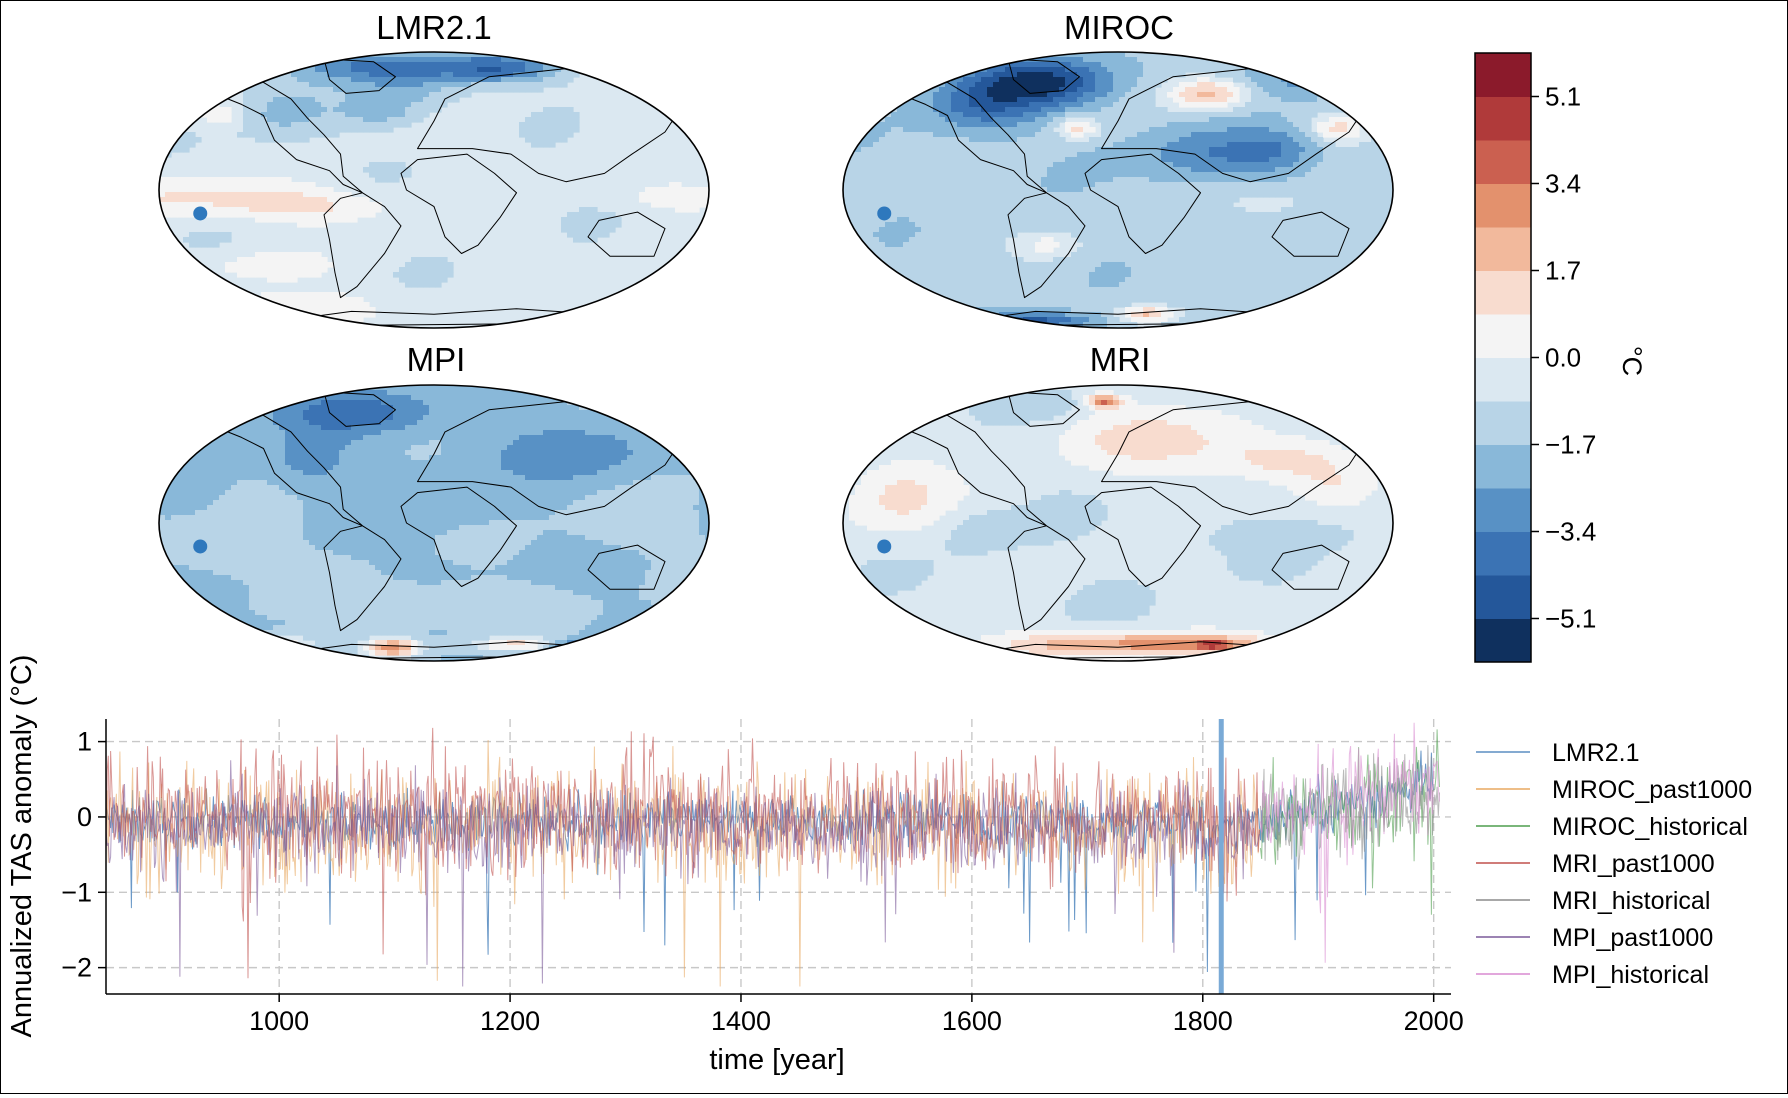 Image resolution: width=1788 pixels, height=1098 pixels. I want to click on legend-item: MIROC_past1000, so click(1614, 790).